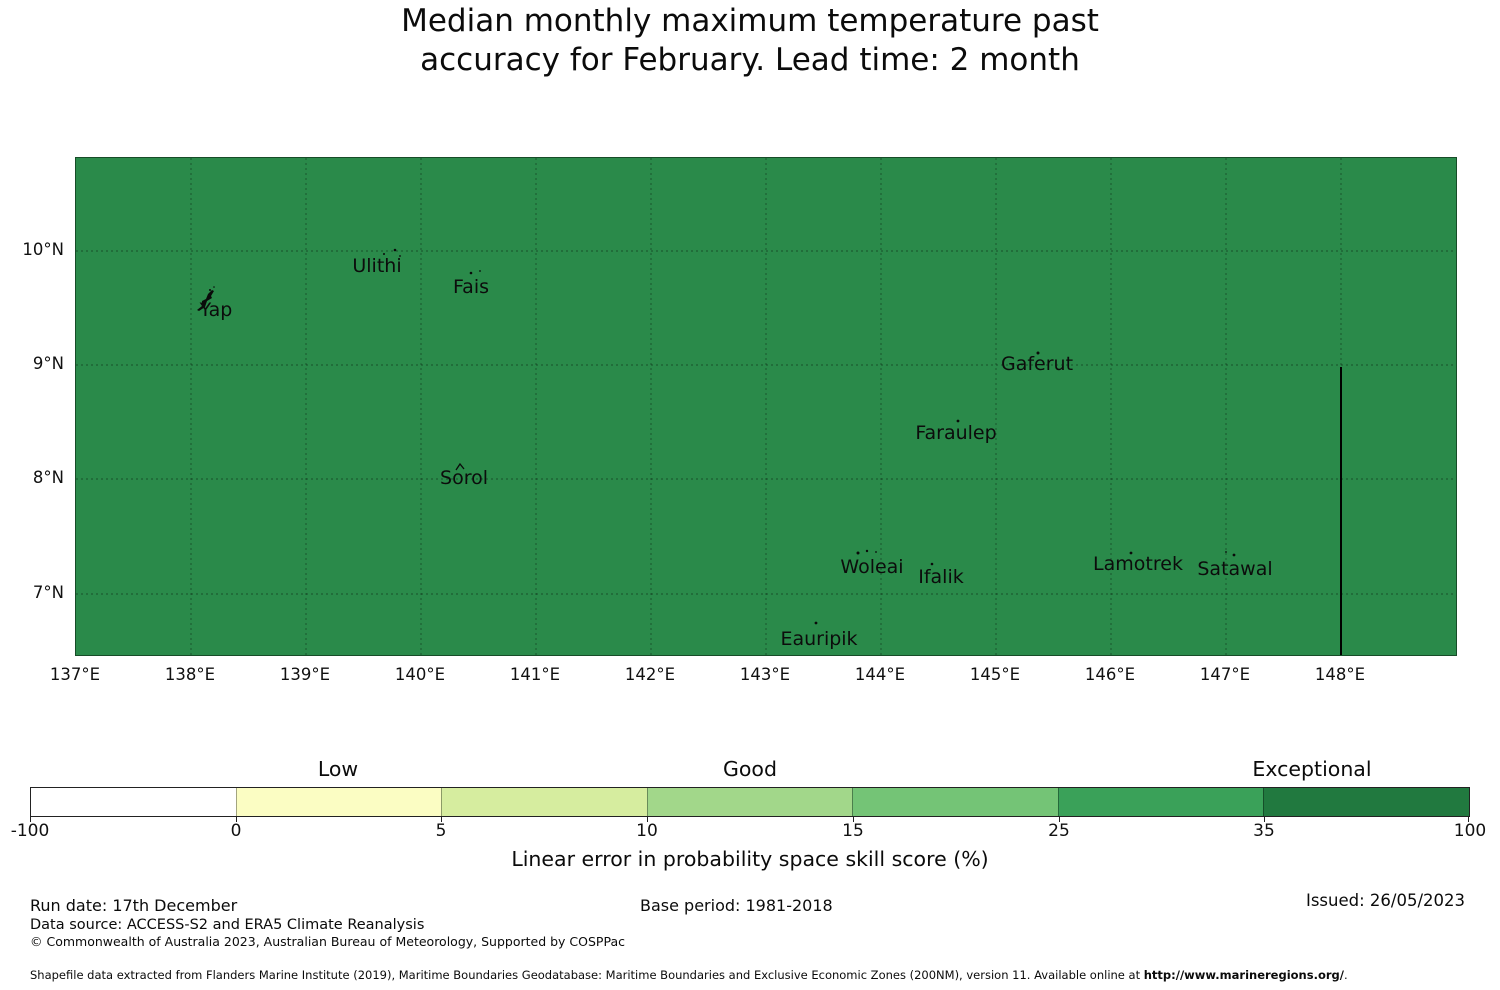 The image size is (1500, 990). Describe the element at coordinates (48, 592) in the screenshot. I see `y-tick-7n: 7°N` at that location.